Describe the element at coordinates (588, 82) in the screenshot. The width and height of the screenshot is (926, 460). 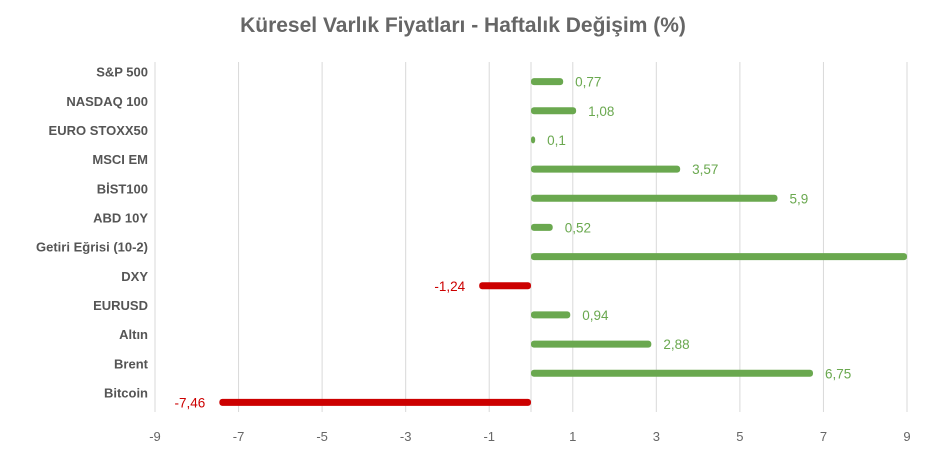
I see `data-label-0: 0,77` at that location.